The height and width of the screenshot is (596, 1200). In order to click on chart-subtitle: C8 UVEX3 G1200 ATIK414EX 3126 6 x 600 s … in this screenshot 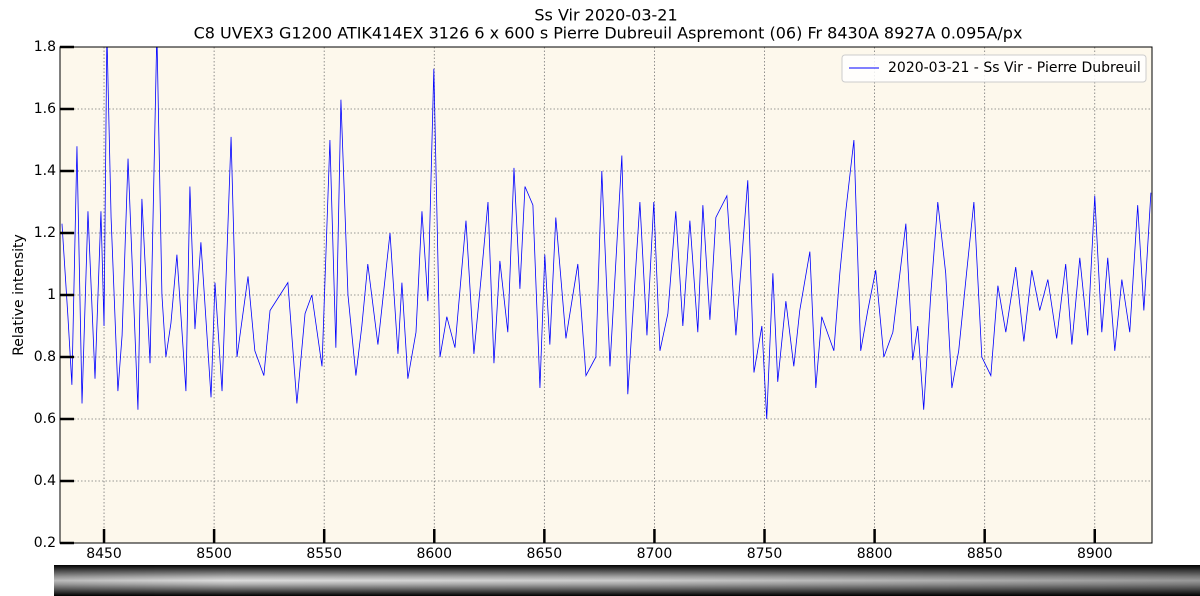, I will do `click(608, 33)`.